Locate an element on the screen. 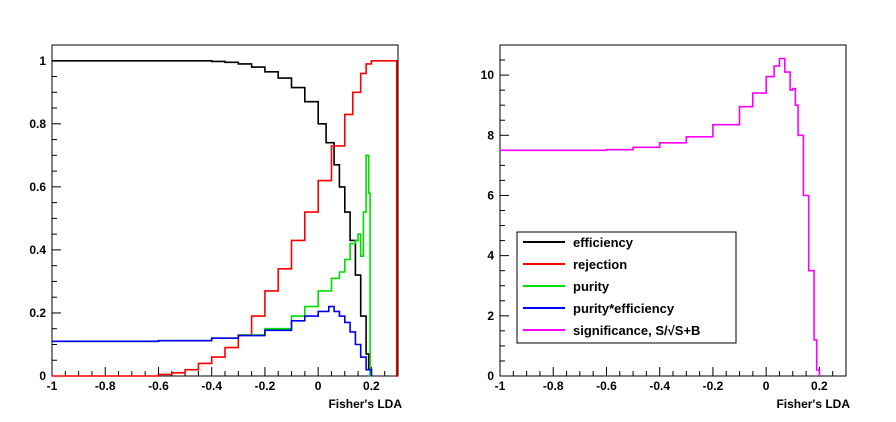  legend-label: purity*efficiency is located at coordinates (624, 308).